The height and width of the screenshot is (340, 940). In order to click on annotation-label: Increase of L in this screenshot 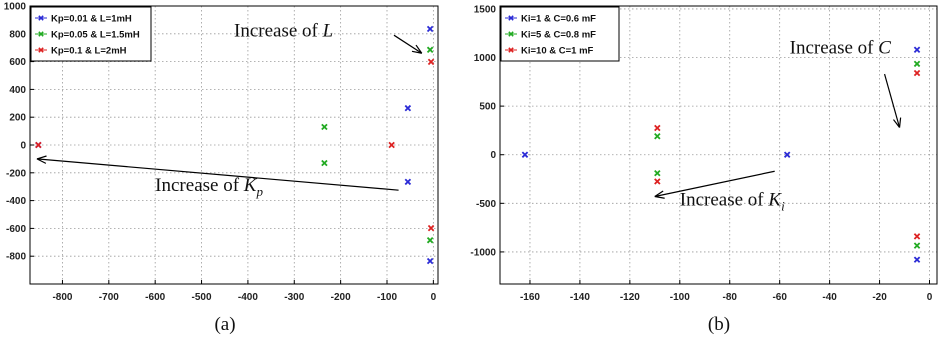, I will do `click(283, 31)`.